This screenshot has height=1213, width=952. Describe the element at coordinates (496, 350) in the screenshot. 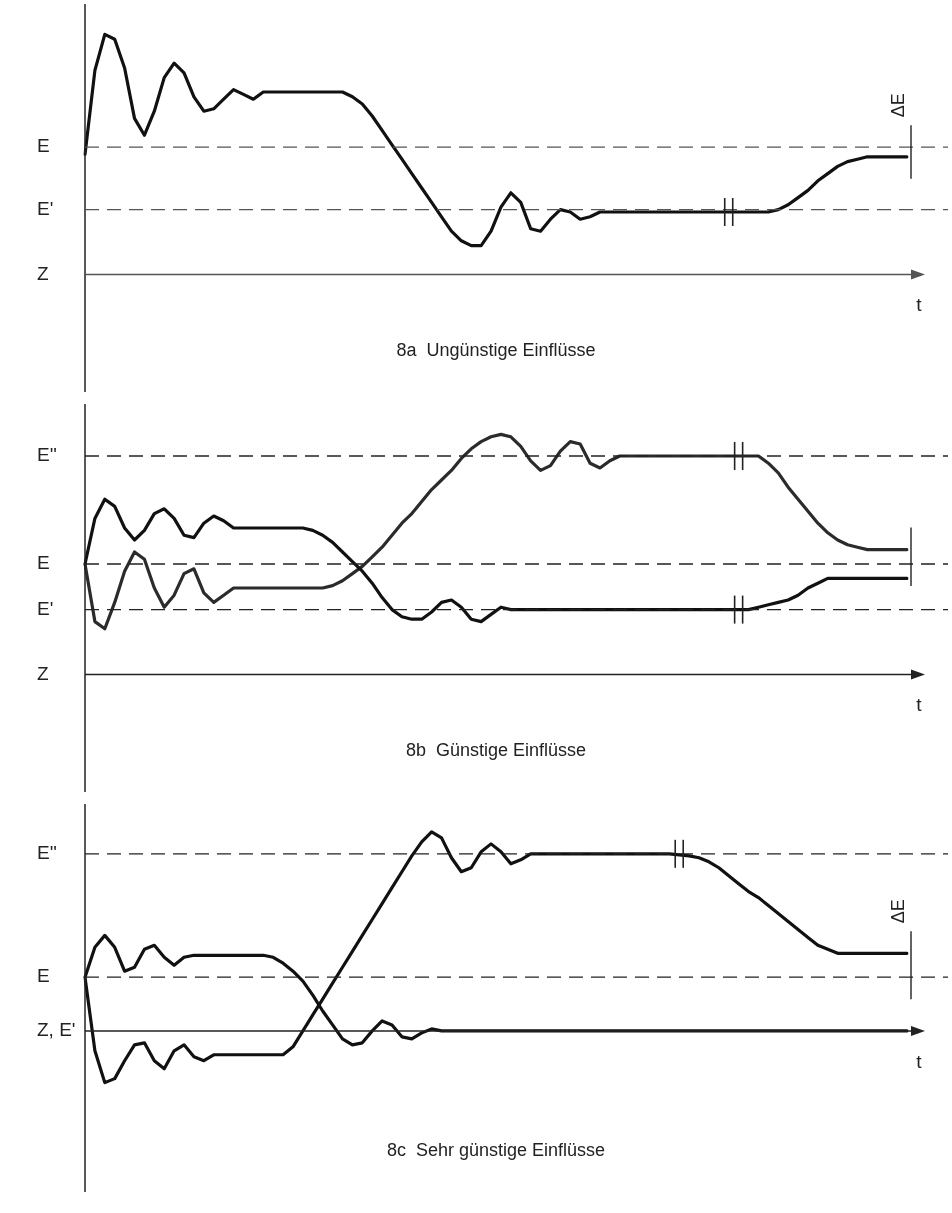

I see `text: 8a Ungünstige Einflüsse` at that location.